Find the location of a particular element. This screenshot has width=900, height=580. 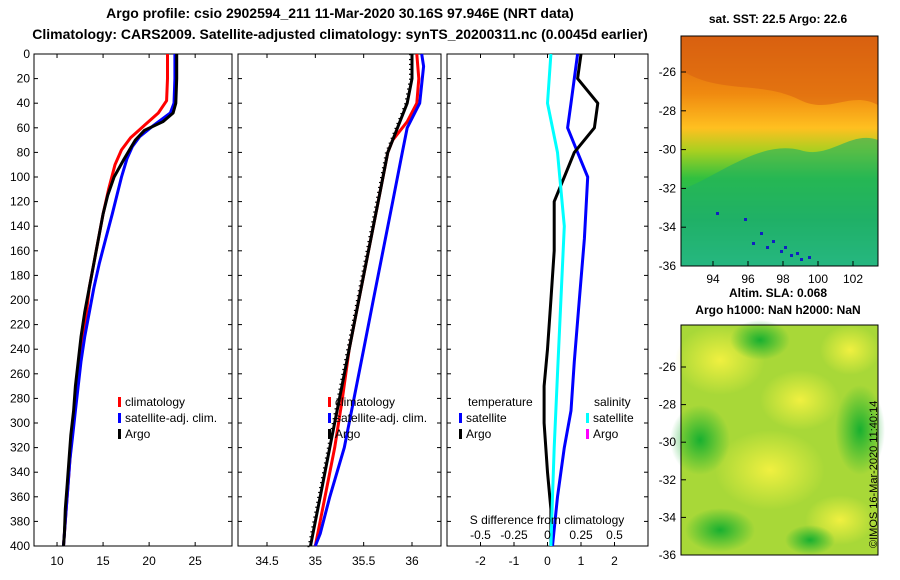

s-difference-tick-label: 0.5 is located at coordinates (614, 535).